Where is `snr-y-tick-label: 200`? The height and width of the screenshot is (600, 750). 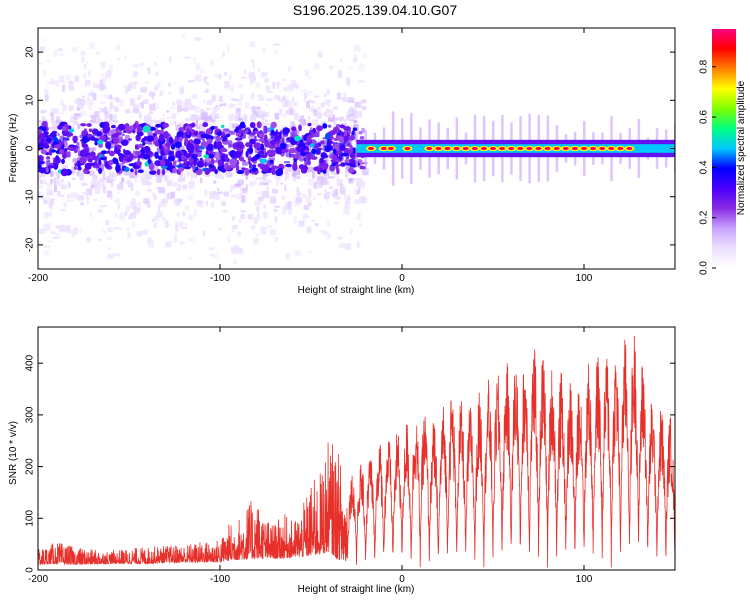
snr-y-tick-label: 200 is located at coordinates (30, 466).